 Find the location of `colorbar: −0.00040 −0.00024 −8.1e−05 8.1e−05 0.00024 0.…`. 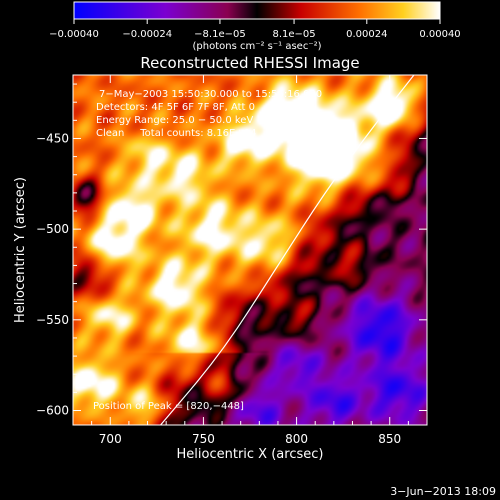

colorbar: −0.00040 −0.00024 −8.1e−05 8.1e−05 0.00024 0.… is located at coordinates (255, 26).